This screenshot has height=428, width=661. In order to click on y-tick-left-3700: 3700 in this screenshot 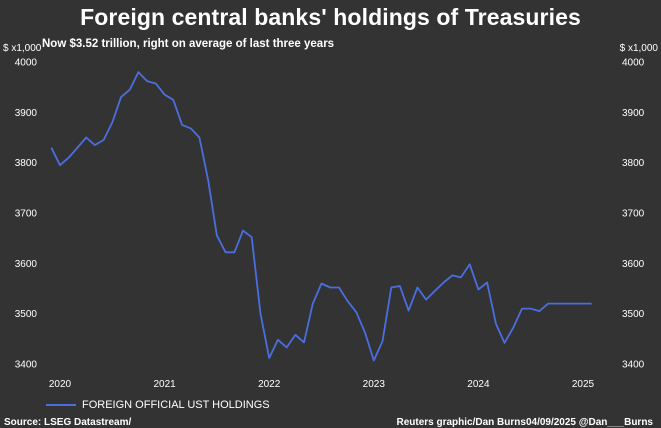, I will do `click(26, 214)`.